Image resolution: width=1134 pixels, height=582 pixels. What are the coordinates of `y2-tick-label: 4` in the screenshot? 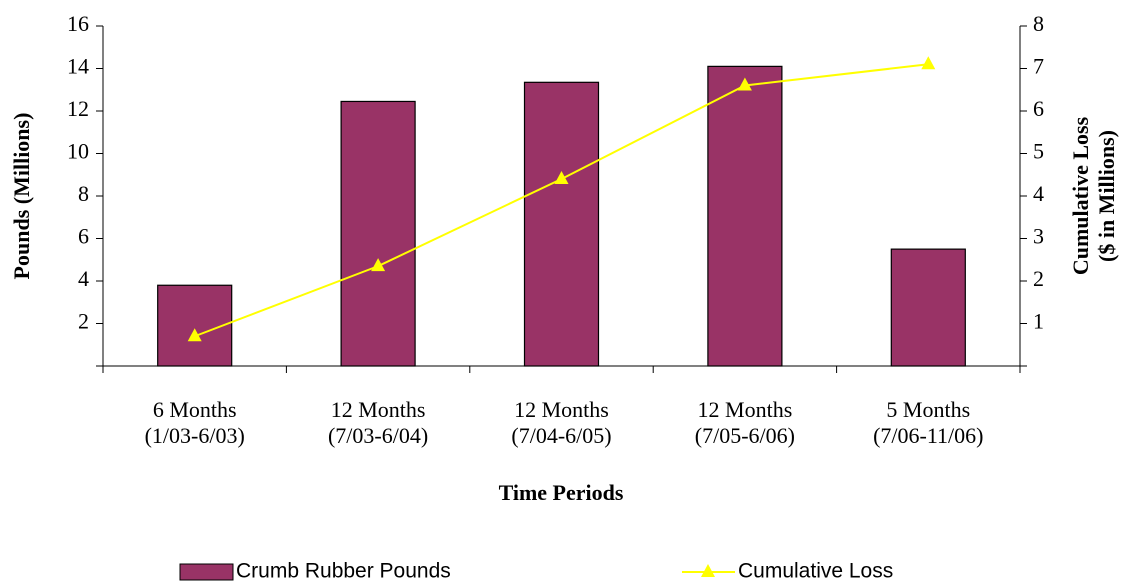 It's located at (1038, 193).